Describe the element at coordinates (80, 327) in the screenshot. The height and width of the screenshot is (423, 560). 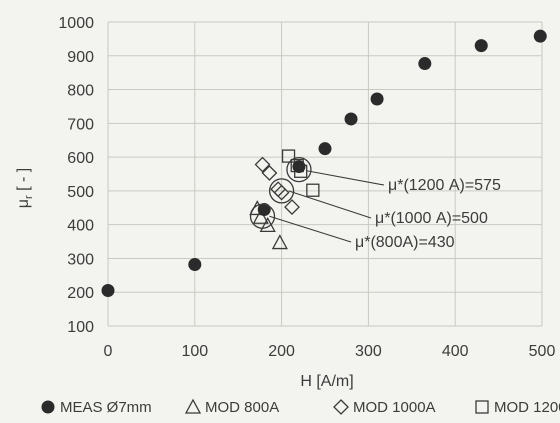
I see `y-tick-label: 100` at that location.